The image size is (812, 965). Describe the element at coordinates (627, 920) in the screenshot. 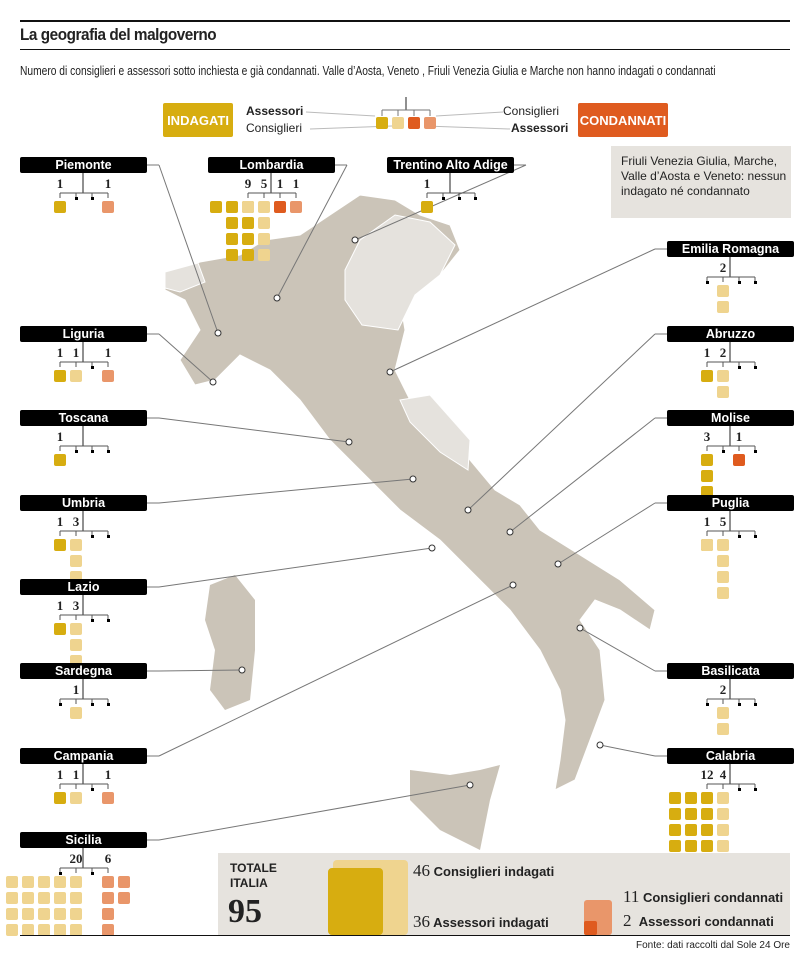

I see `assessori-condannati-count: 2` at that location.